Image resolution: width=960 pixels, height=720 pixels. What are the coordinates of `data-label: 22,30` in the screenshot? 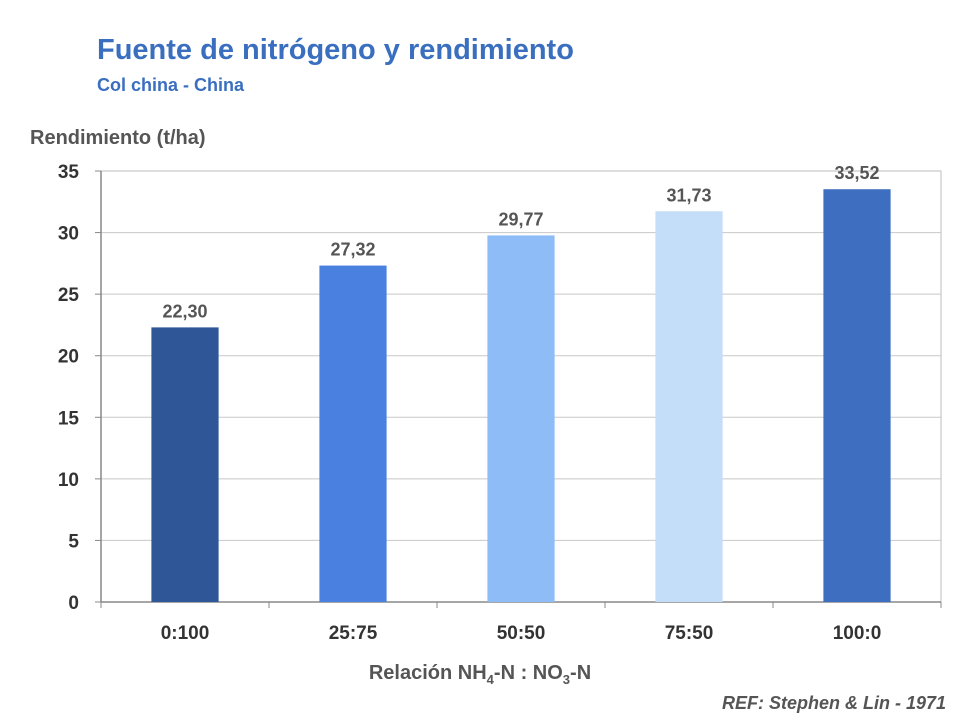 It's located at (184, 311).